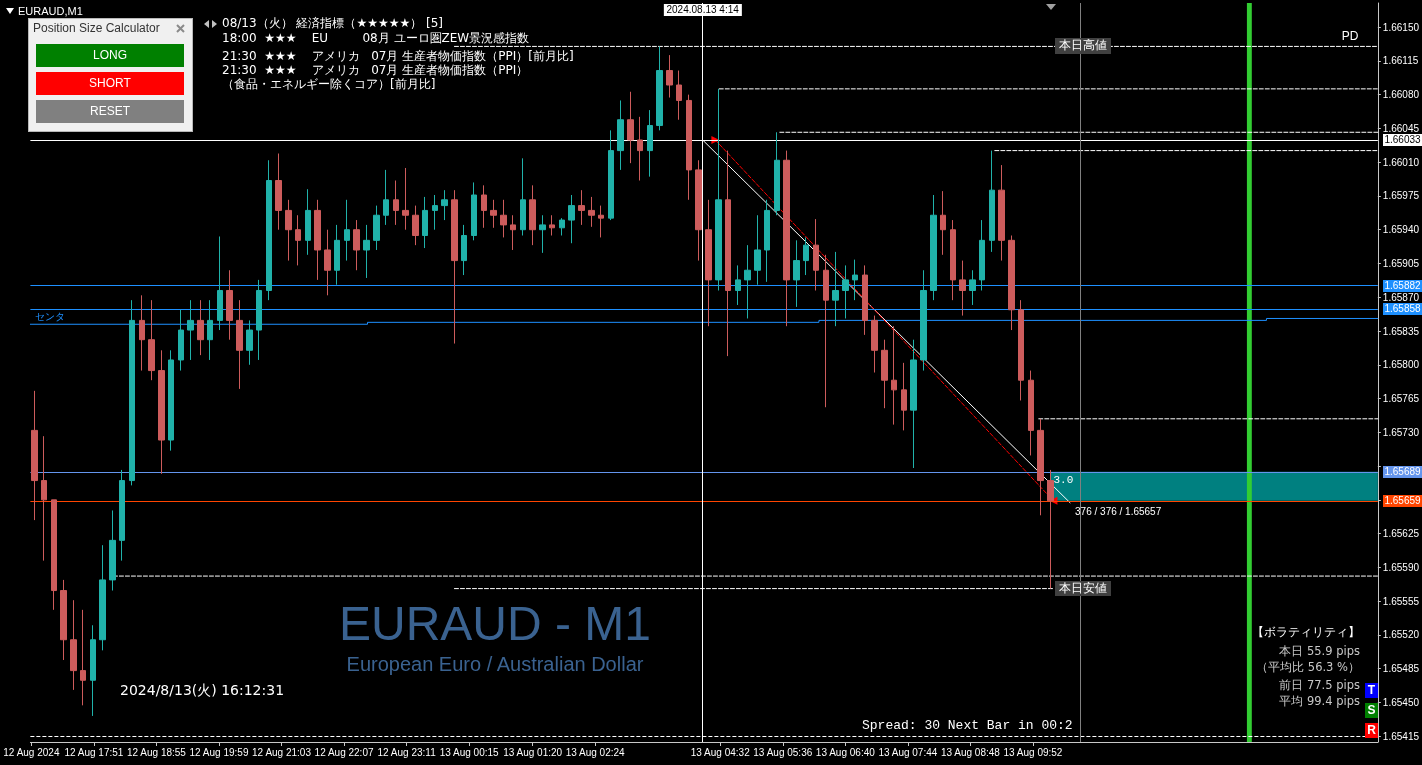 The width and height of the screenshot is (1422, 765). Describe the element at coordinates (1402, 500) in the screenshot. I see `ref-line-label: 1.65659` at that location.